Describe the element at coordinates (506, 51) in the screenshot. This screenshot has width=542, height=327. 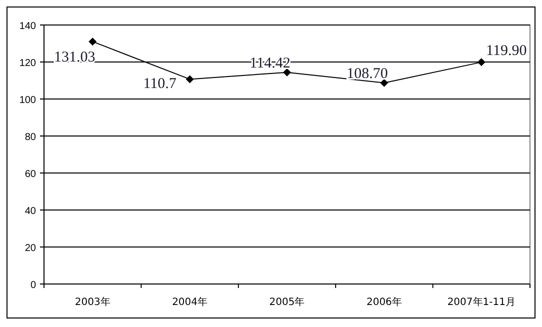
I see `data-label: 119.90` at that location.